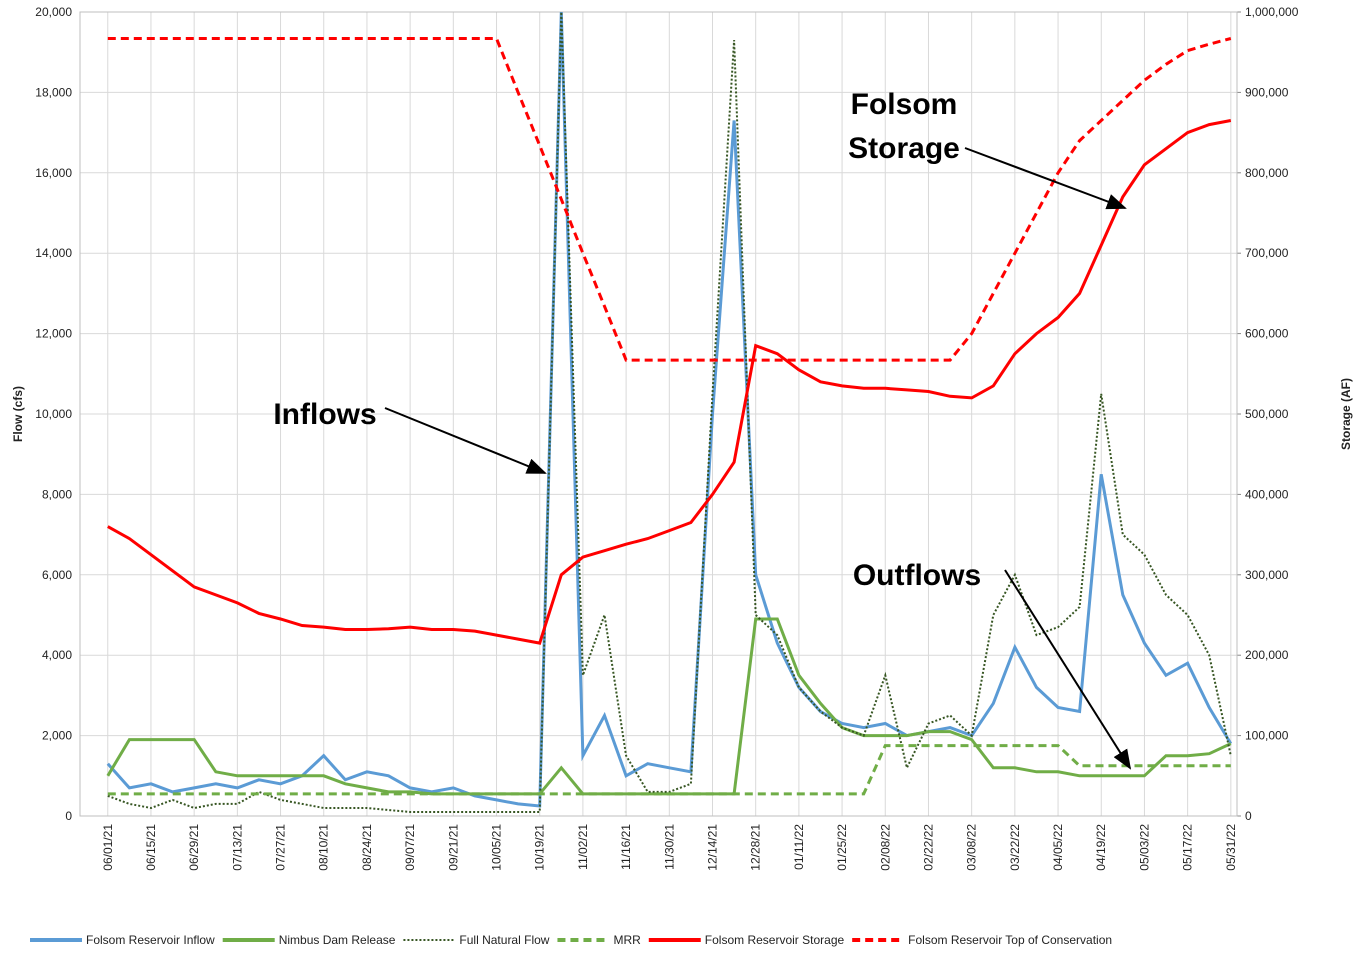 This screenshot has height=955, width=1363. I want to click on x-tick-label: 06/29/21, so click(194, 847).